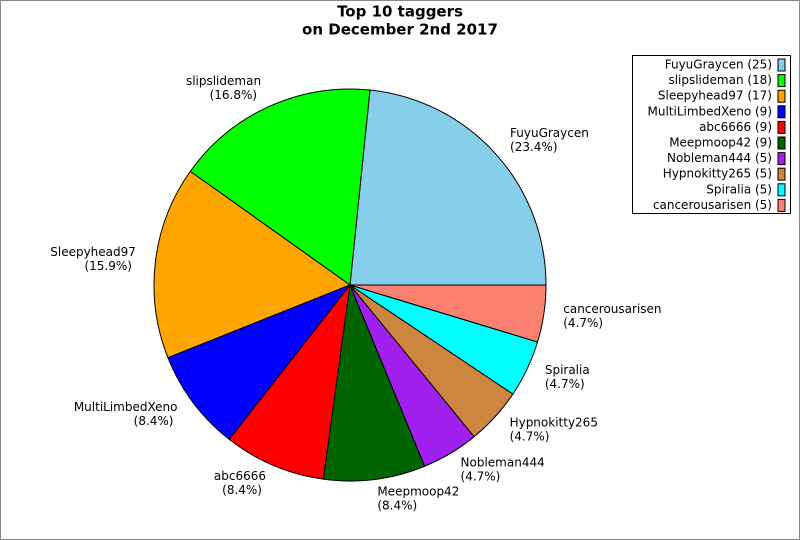  I want to click on legend-label: Sleepyhead97 (17), so click(715, 96).